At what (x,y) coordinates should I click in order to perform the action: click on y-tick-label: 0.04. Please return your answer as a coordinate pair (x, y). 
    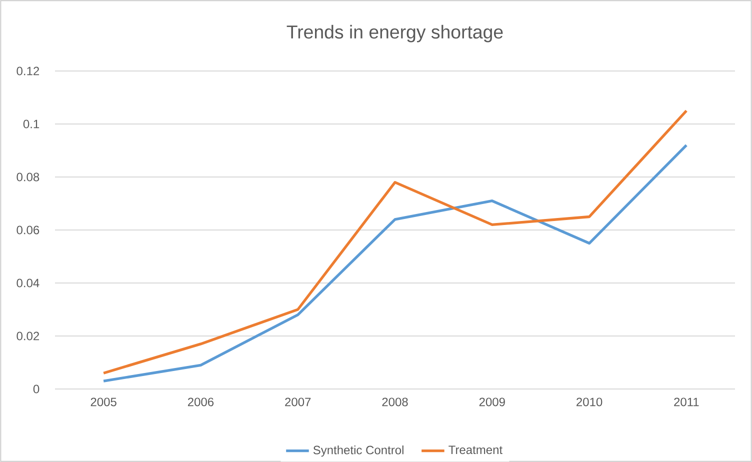
    Looking at the image, I should click on (28, 283).